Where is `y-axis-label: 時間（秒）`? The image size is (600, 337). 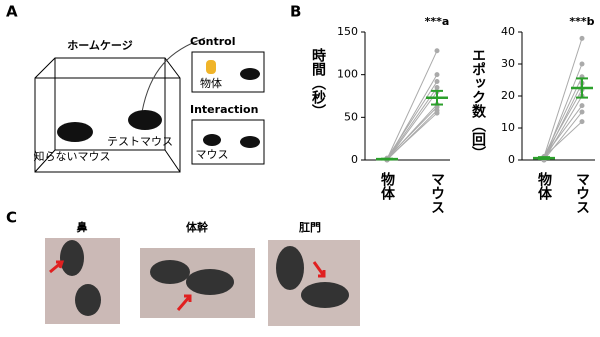 y-axis-label: 時間（秒） is located at coordinates (318, 82).